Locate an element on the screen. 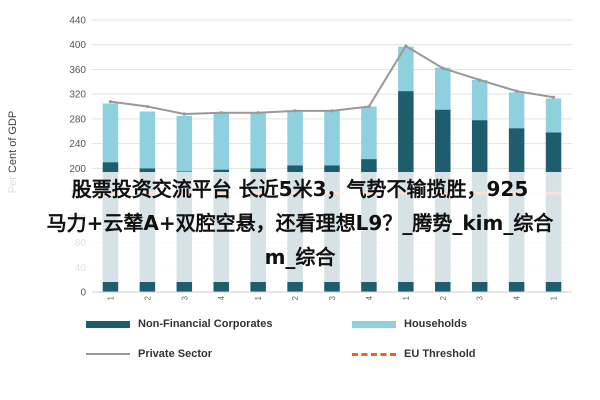  y-tick-label: 0 is located at coordinates (83, 293).